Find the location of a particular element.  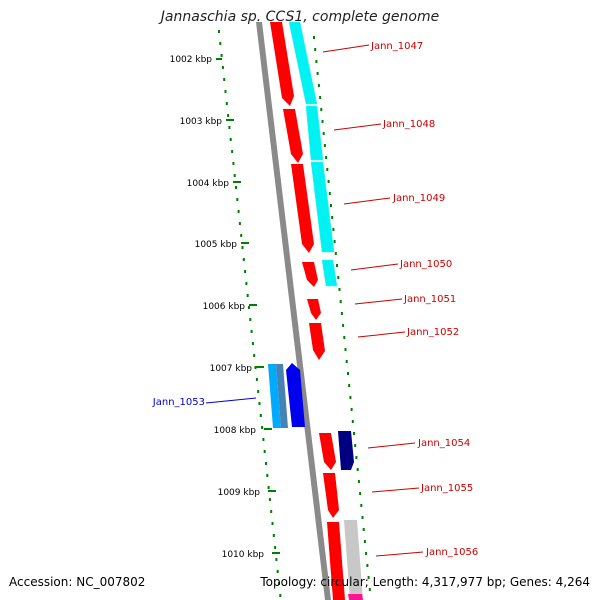

svg-text: Jann_1048 is located at coordinates (408, 124).